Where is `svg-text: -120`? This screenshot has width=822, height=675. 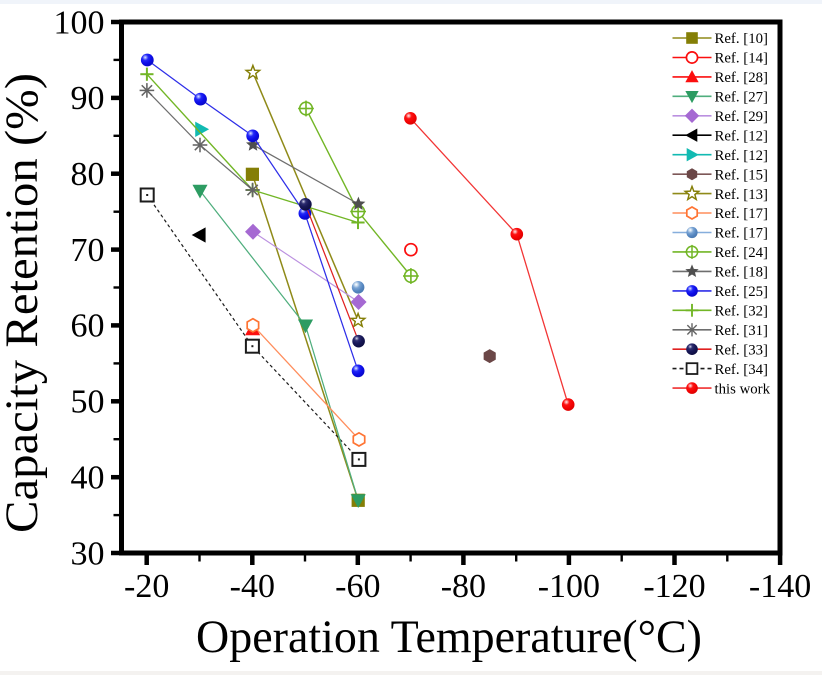
svg-text: -120 is located at coordinates (674, 586).